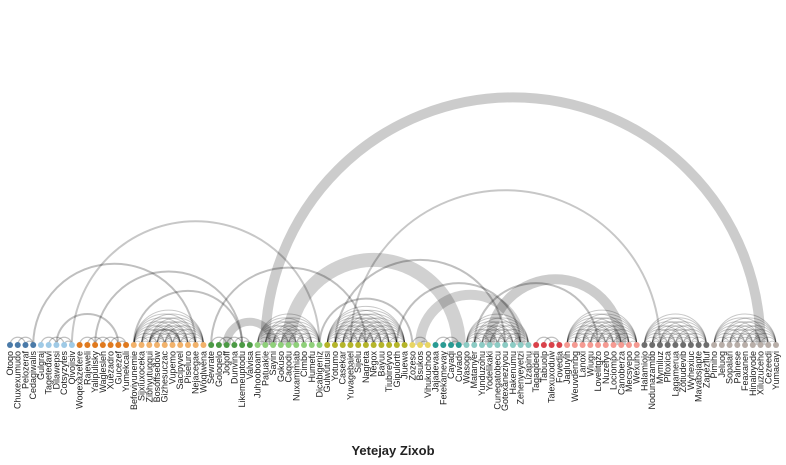 Image resolution: width=786 pixels, height=465 pixels. What do you see at coordinates (567, 367) in the screenshot?
I see `node-label: Jagluyih` at bounding box center [567, 367].